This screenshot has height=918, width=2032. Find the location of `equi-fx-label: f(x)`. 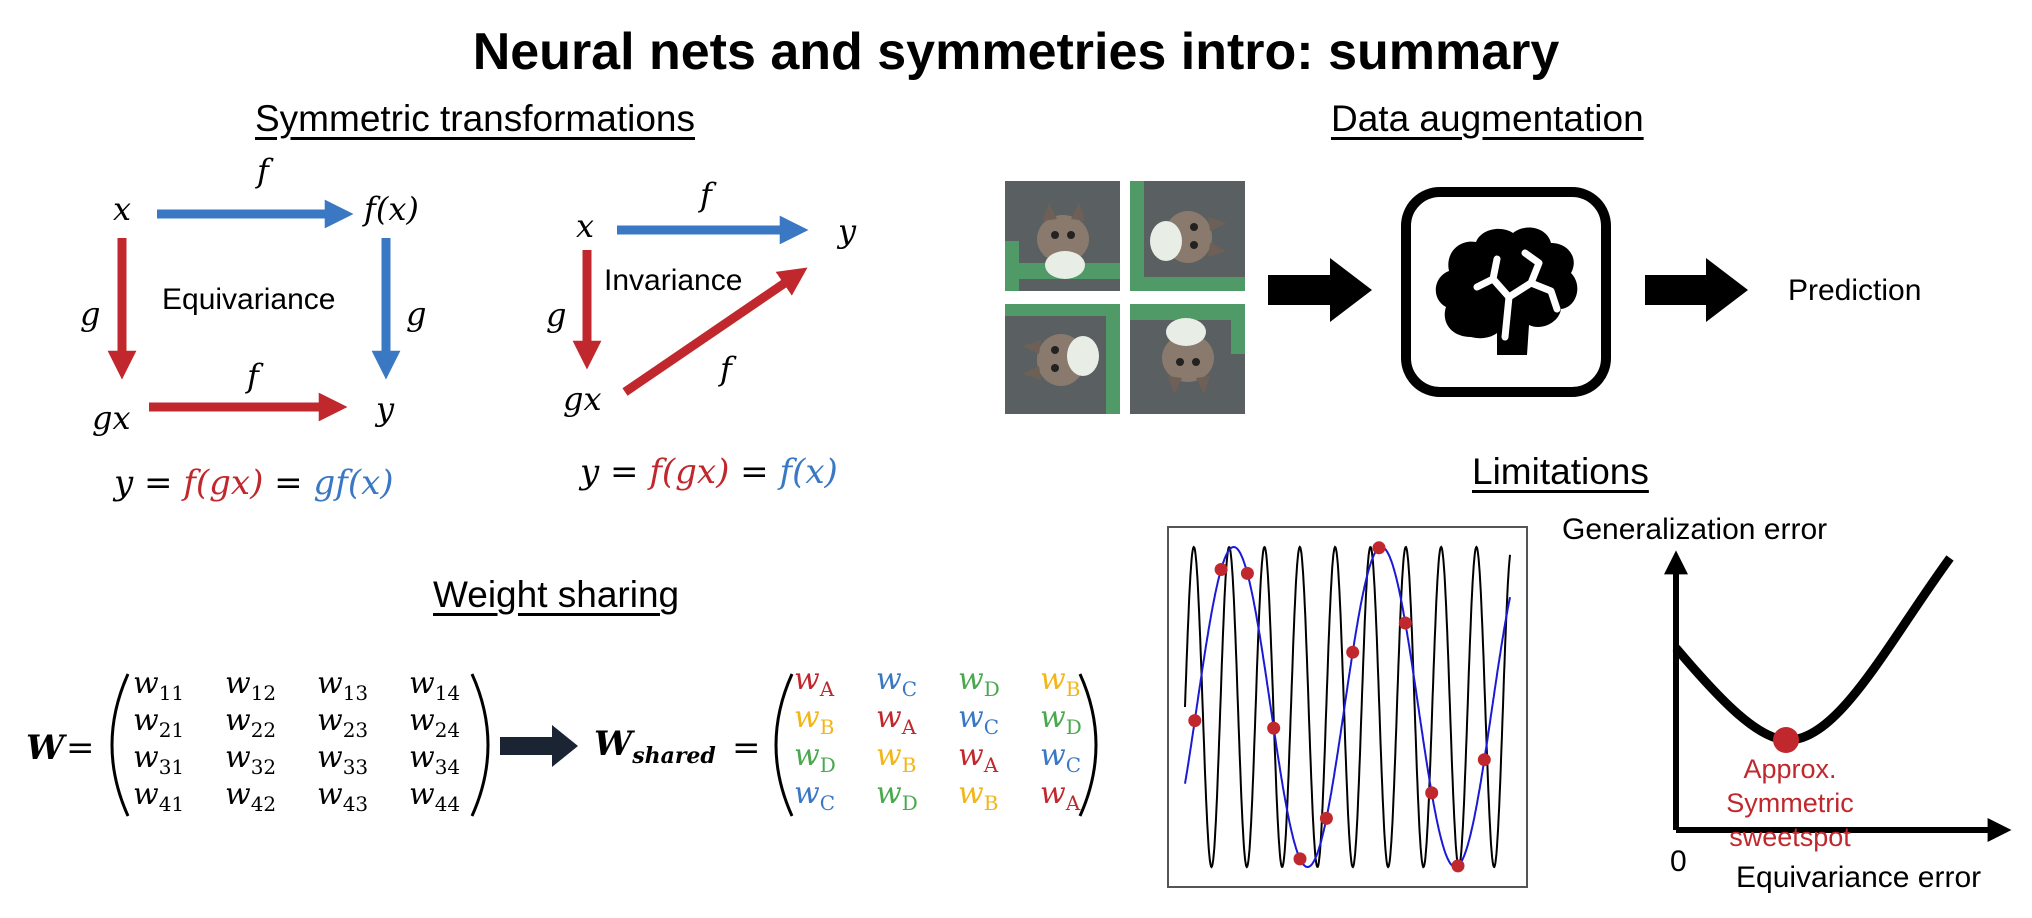

equi-fx-label: f(x) is located at coordinates (391, 209).